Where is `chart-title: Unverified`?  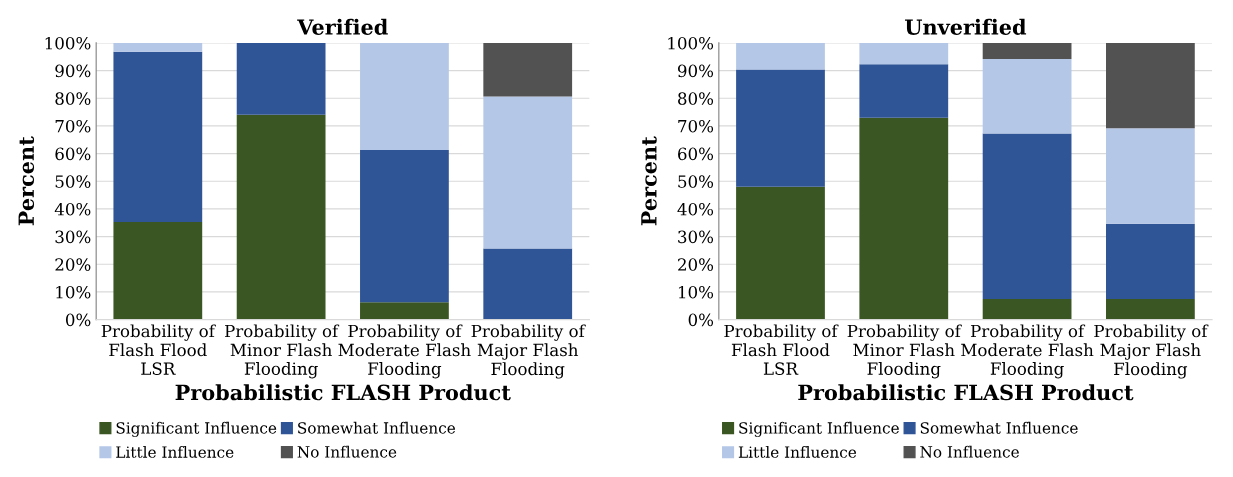
chart-title: Unverified is located at coordinates (966, 26).